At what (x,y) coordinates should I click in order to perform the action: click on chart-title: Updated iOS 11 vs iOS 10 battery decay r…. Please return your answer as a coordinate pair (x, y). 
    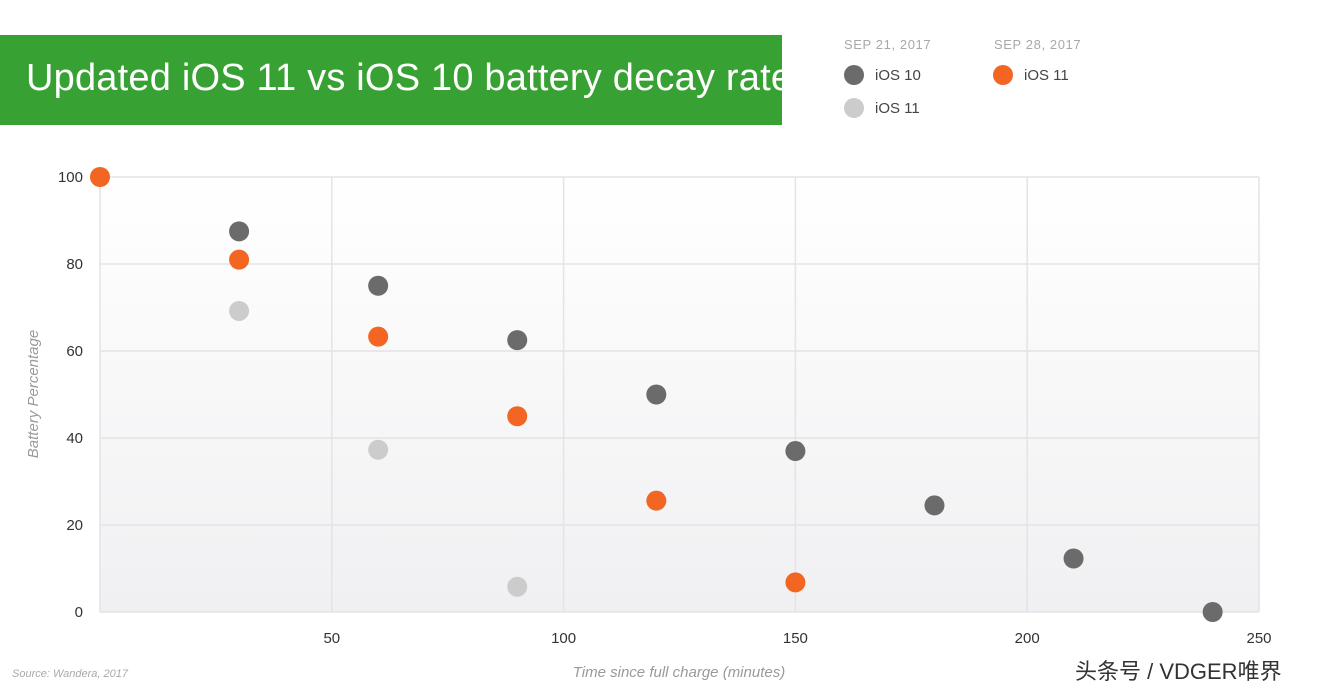
    Looking at the image, I should click on (409, 78).